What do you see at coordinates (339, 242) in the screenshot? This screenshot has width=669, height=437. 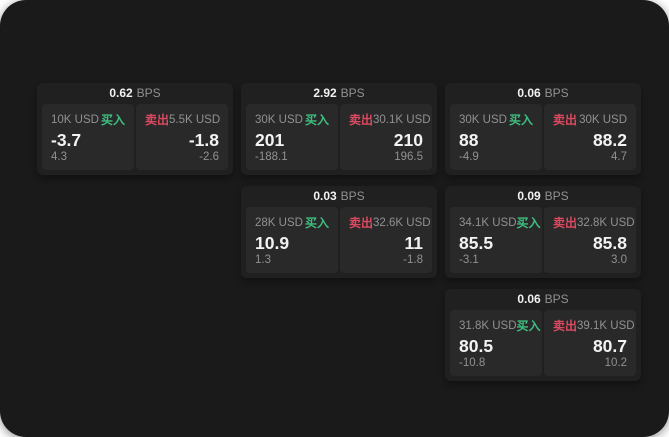 I see `quote-tiles: 28K USD 买入 10.9 1.3 卖出 32.6K USD 11 -1.8` at bounding box center [339, 242].